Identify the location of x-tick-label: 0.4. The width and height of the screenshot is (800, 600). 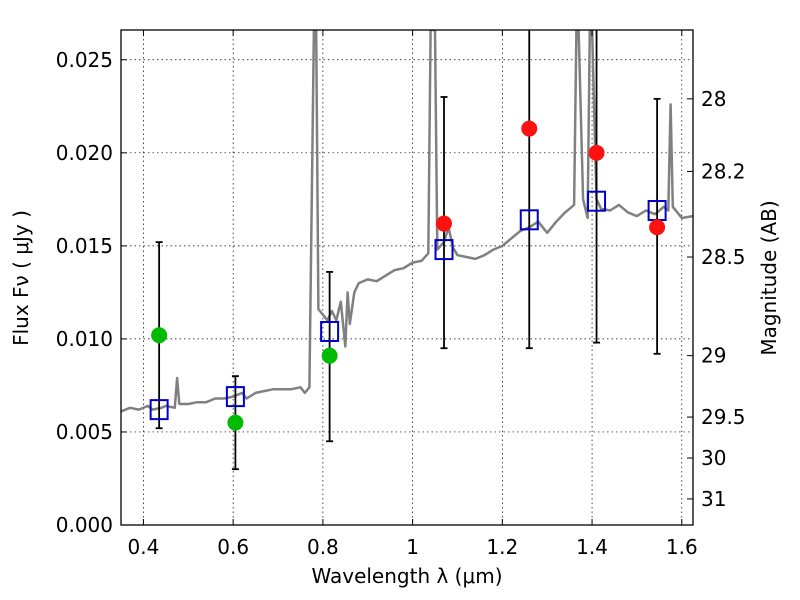
(144, 547).